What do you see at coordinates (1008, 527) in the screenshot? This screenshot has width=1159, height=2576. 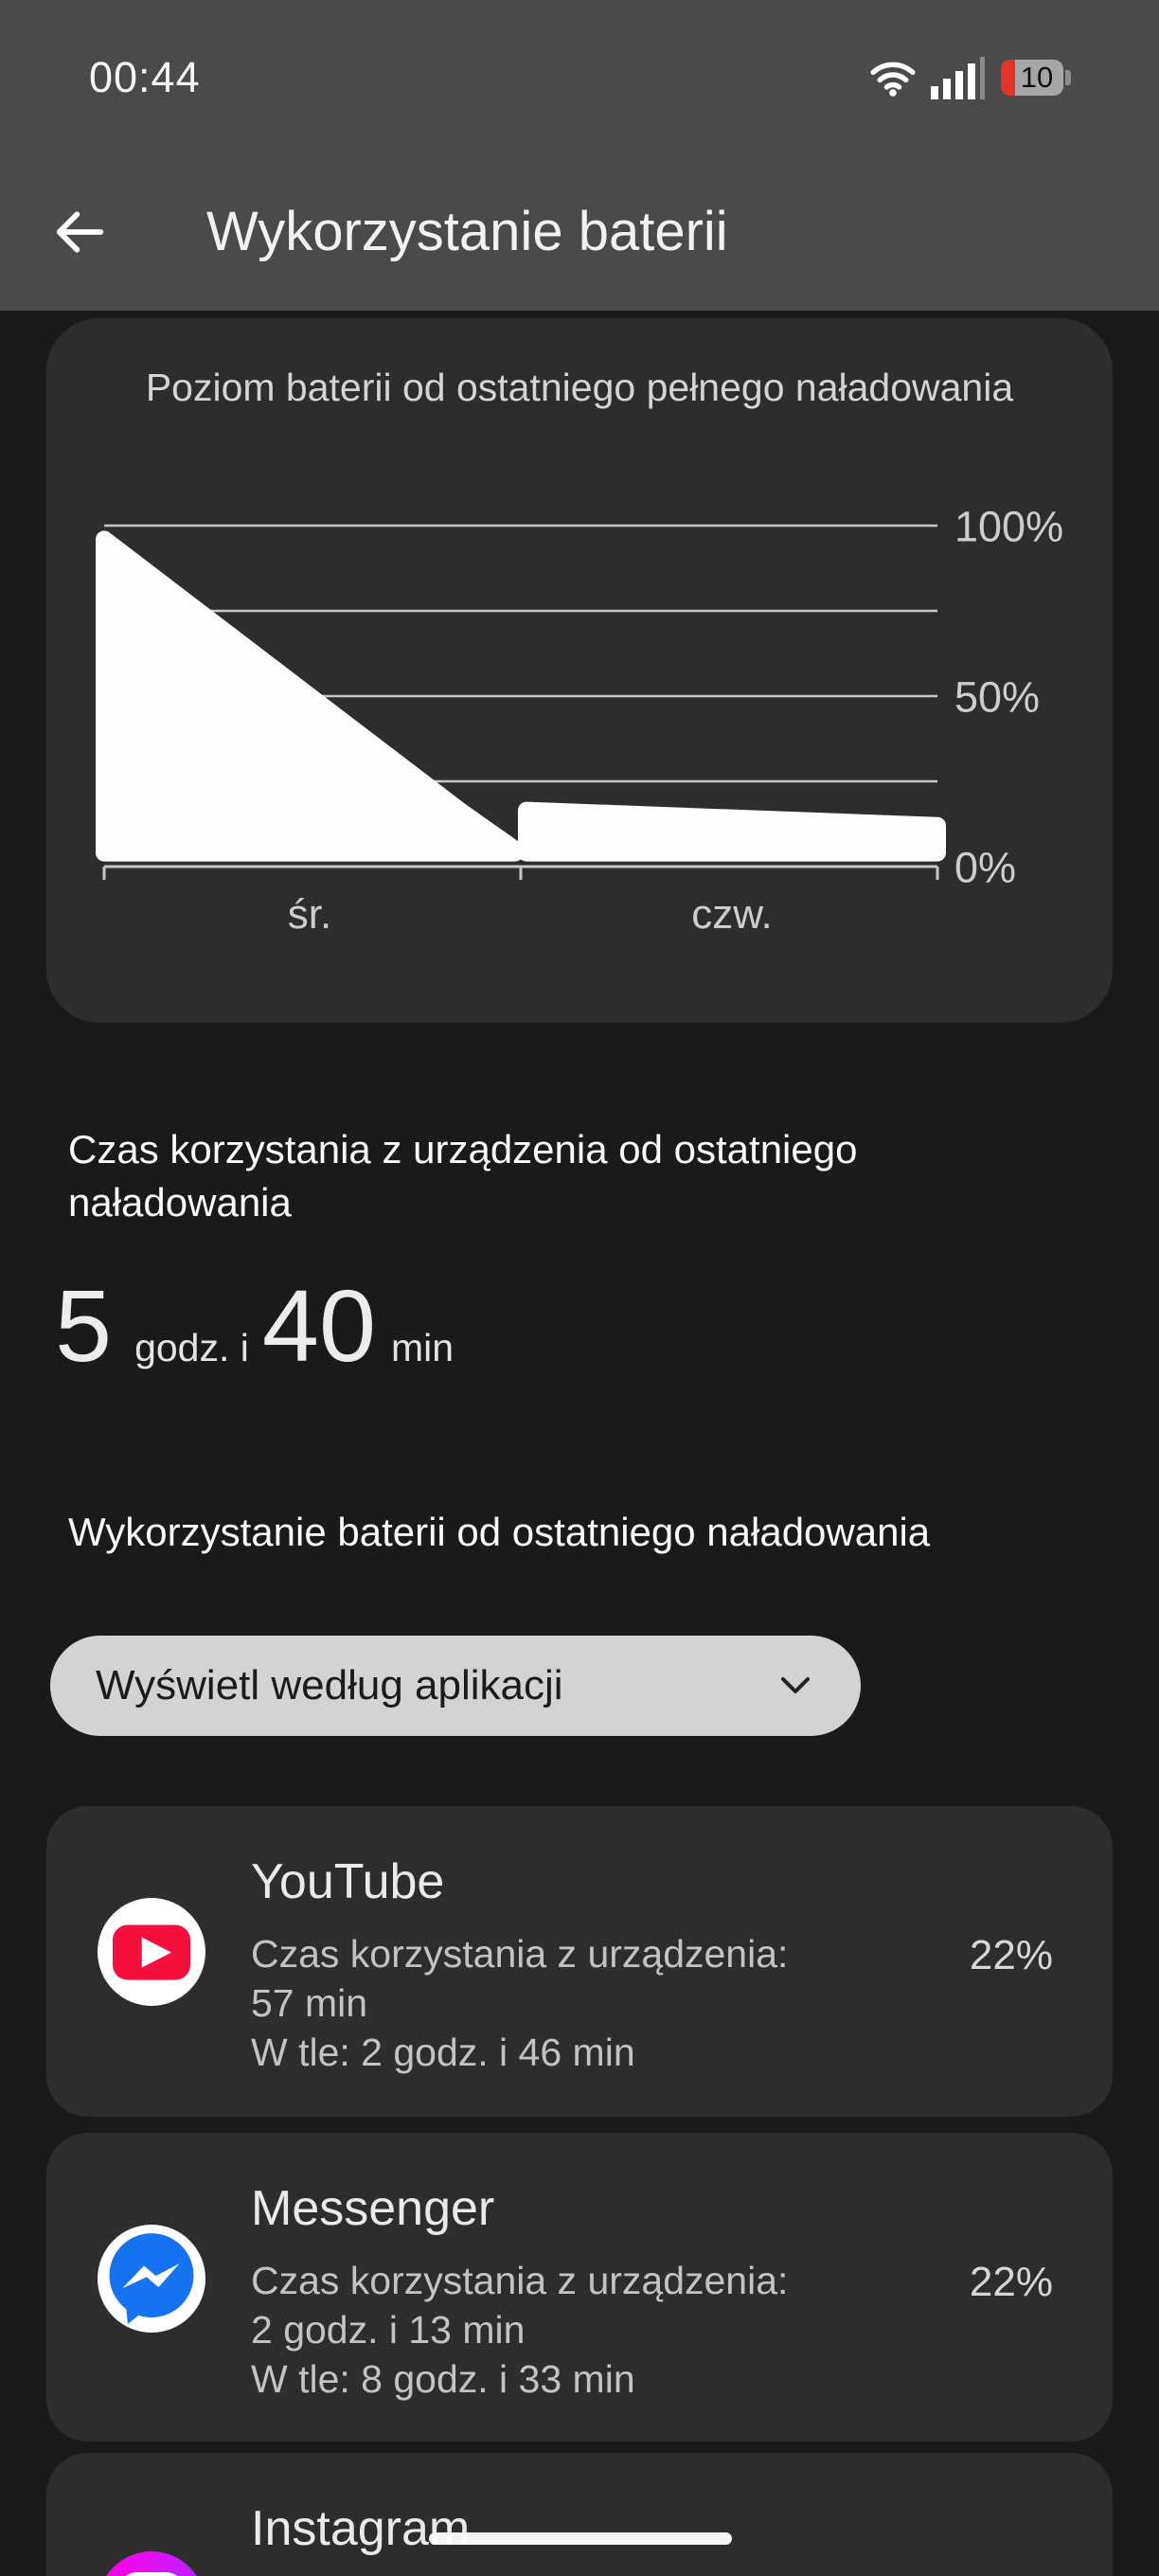 I see `svg-text: 100%` at bounding box center [1008, 527].